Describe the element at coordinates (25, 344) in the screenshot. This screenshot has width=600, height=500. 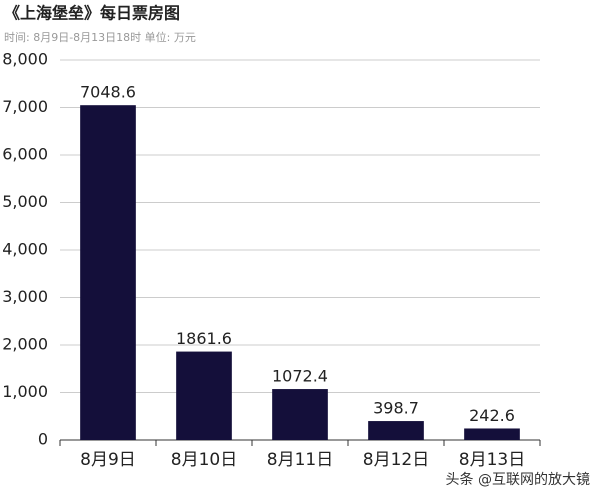
I see `y-tick-label: 2,000` at that location.